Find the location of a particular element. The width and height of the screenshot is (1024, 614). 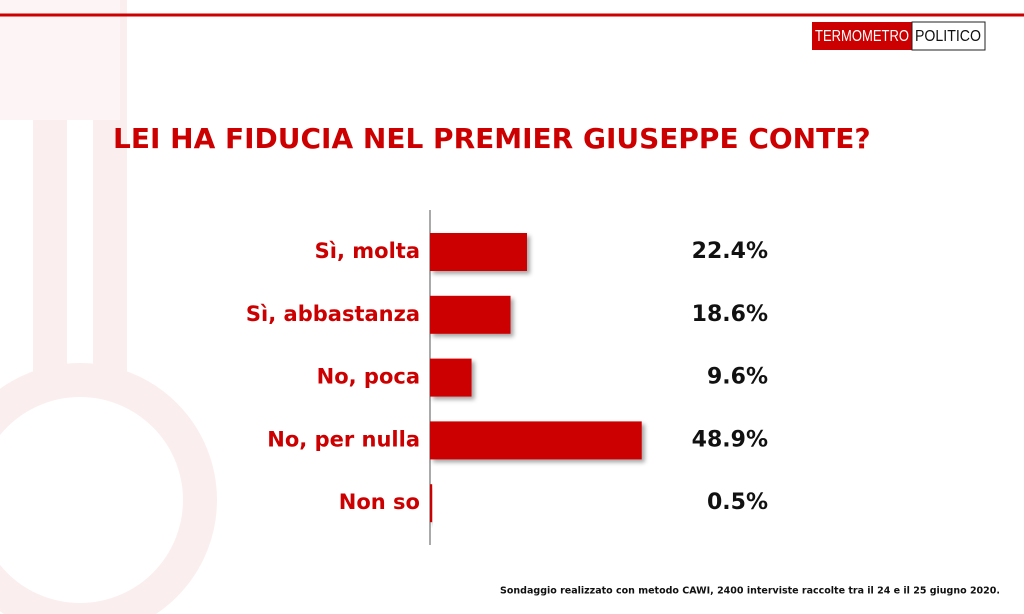

logo-text: POLITICO is located at coordinates (948, 36).